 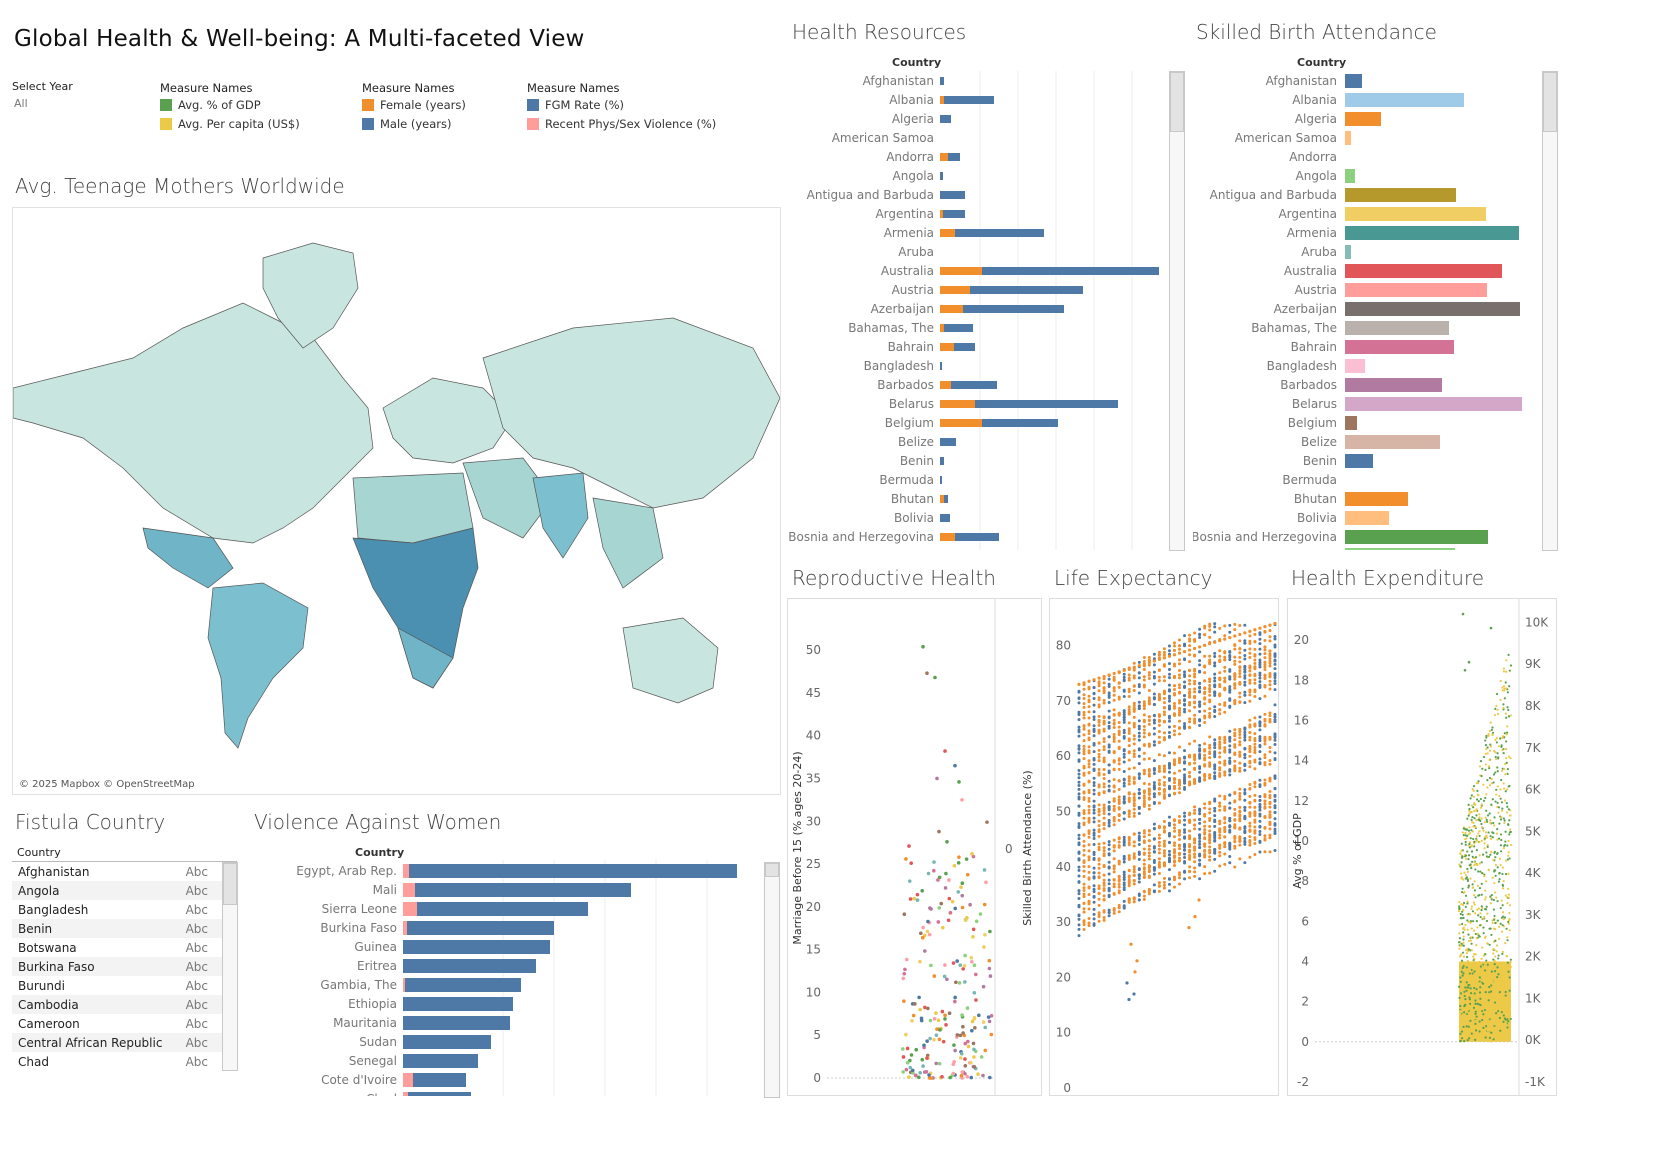 What do you see at coordinates (119, 1042) in the screenshot?
I see `table-row: Central African Republic Abc` at bounding box center [119, 1042].